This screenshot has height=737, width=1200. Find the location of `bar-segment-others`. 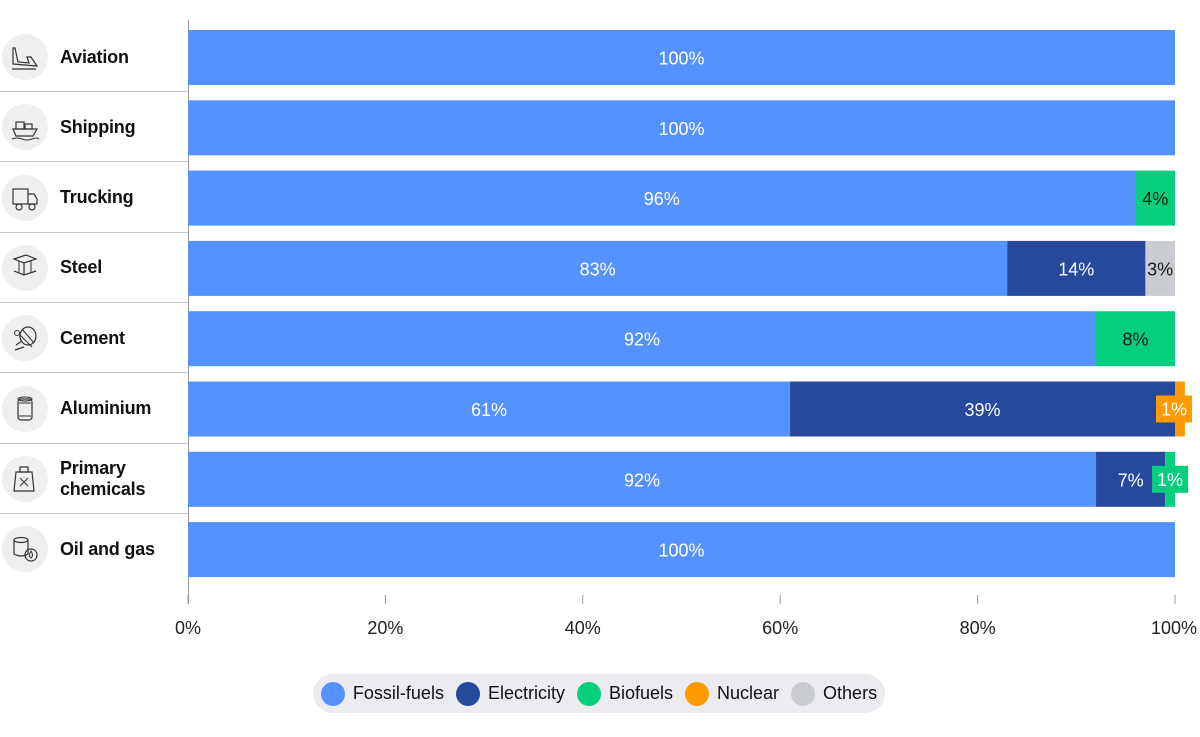

bar-segment-others is located at coordinates (1160, 268).